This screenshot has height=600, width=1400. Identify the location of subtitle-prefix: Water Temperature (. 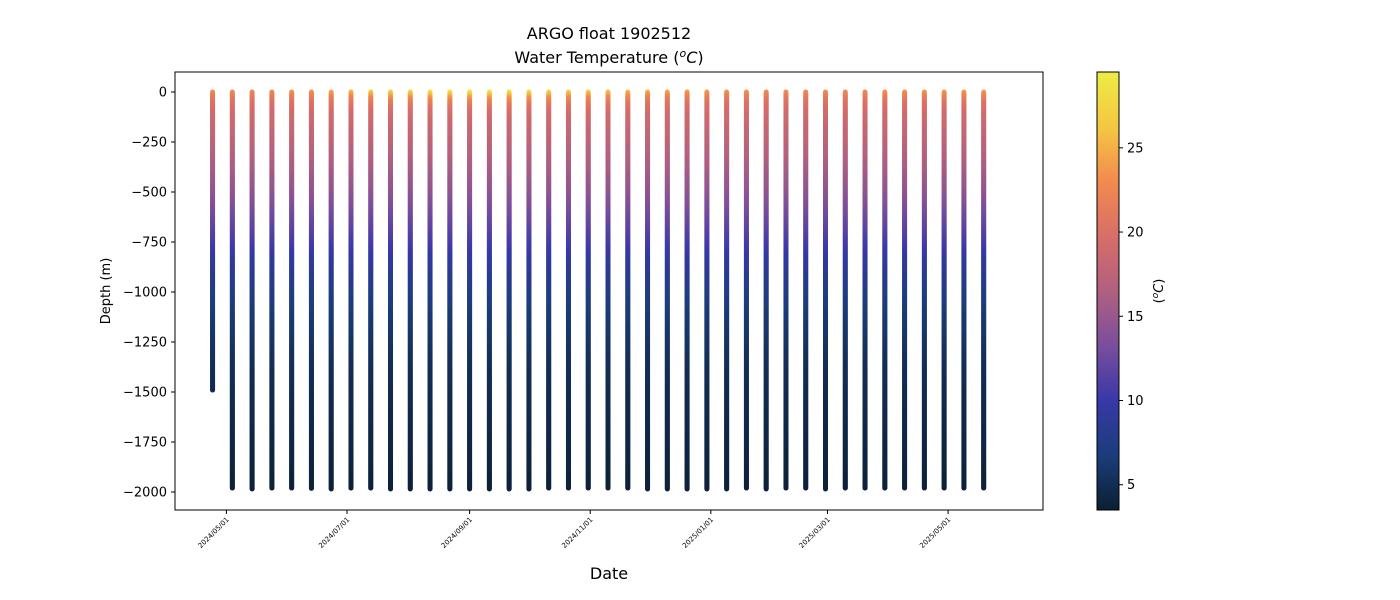
(596, 57).